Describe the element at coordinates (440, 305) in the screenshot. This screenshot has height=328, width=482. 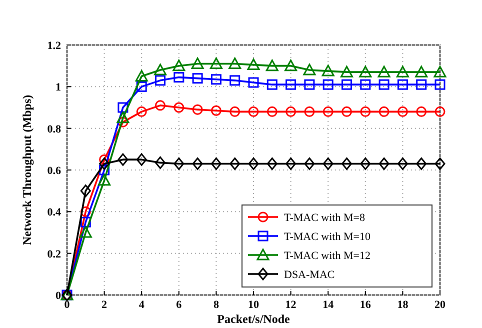
I see `x-tick-label: 20` at that location.